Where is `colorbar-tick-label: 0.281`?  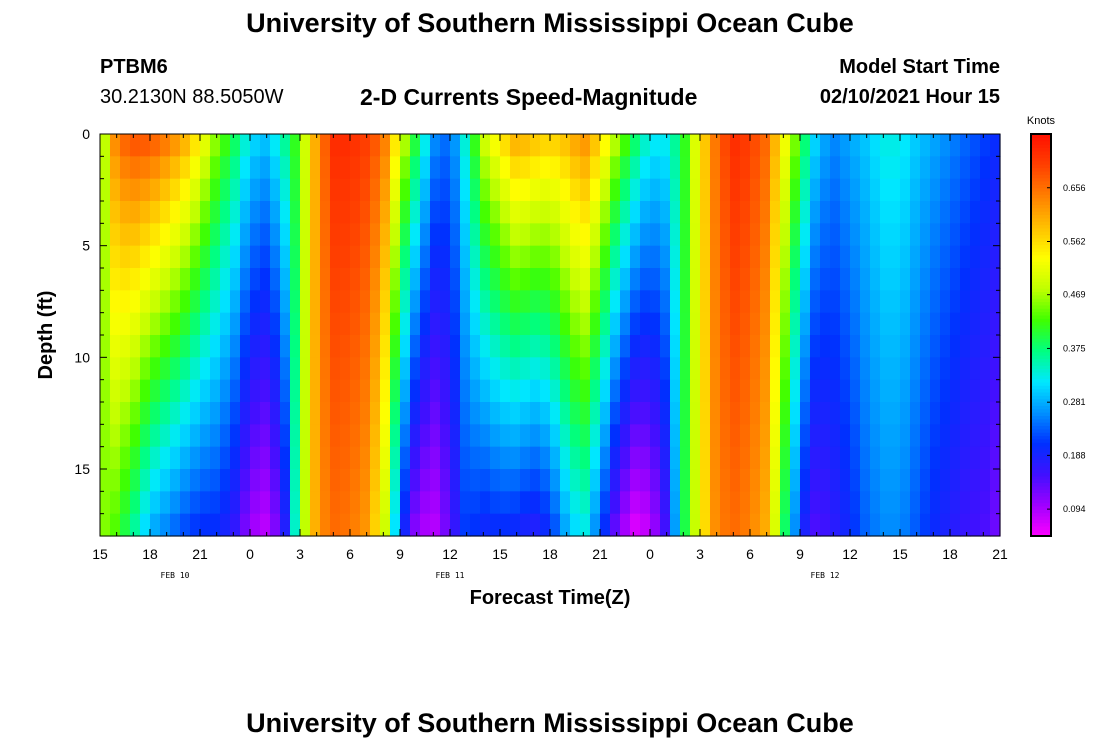
colorbar-tick-label: 0.281 is located at coordinates (1074, 402).